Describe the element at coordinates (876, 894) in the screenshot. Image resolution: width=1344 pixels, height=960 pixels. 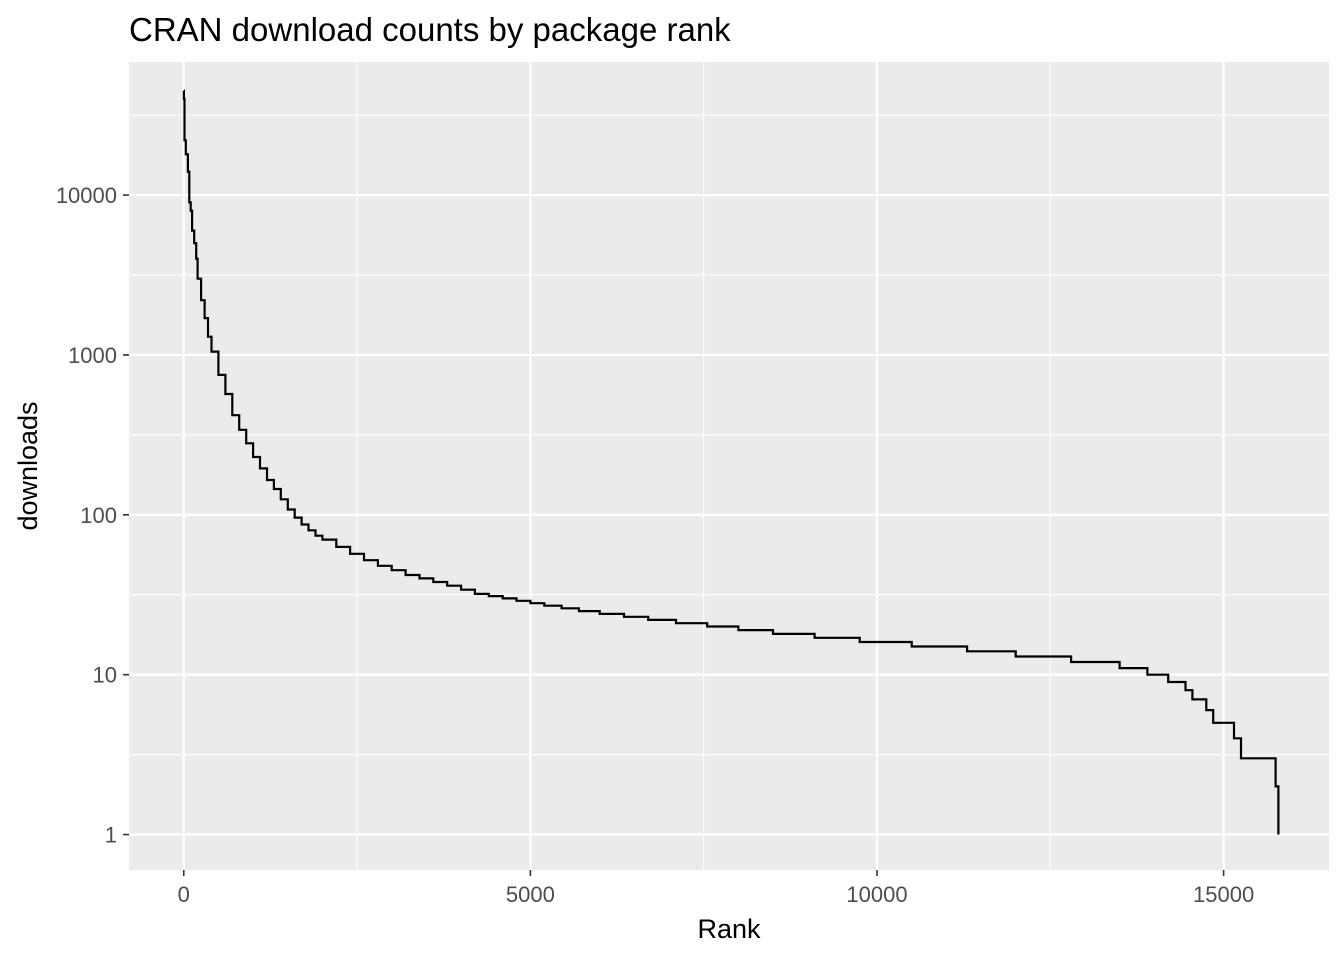
I see `x-tick-label: 10000` at that location.